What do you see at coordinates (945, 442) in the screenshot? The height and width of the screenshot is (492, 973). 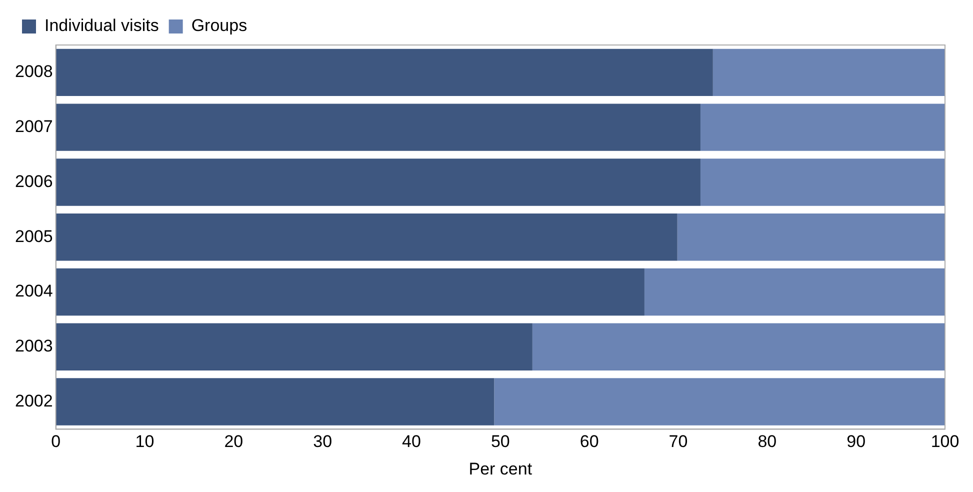 I see `x-tick-label: 100` at bounding box center [945, 442].